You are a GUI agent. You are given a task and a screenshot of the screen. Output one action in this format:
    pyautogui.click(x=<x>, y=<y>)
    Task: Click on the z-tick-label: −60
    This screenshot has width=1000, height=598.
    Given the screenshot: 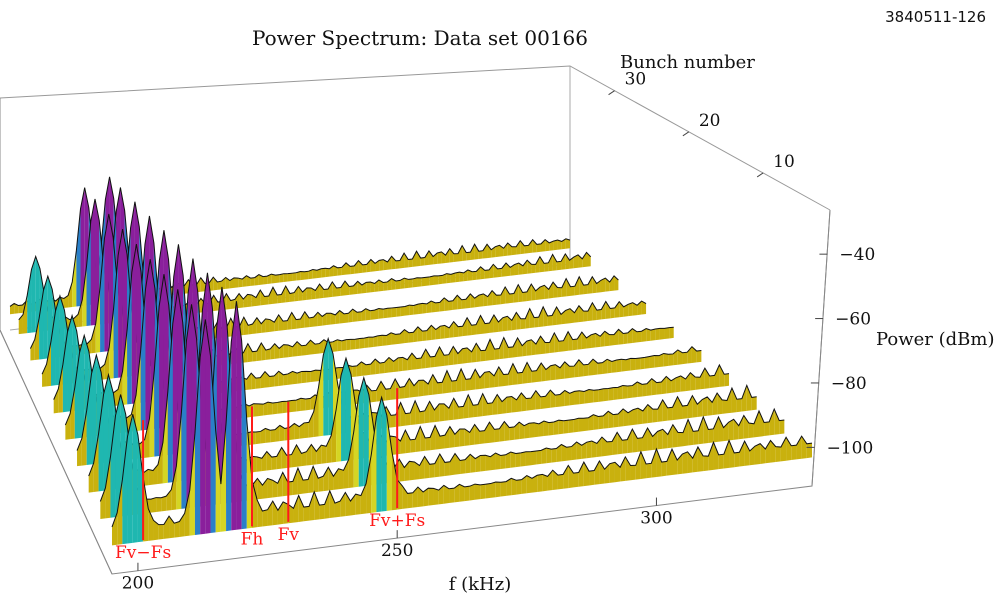 What is the action you would take?
    pyautogui.click(x=853, y=320)
    